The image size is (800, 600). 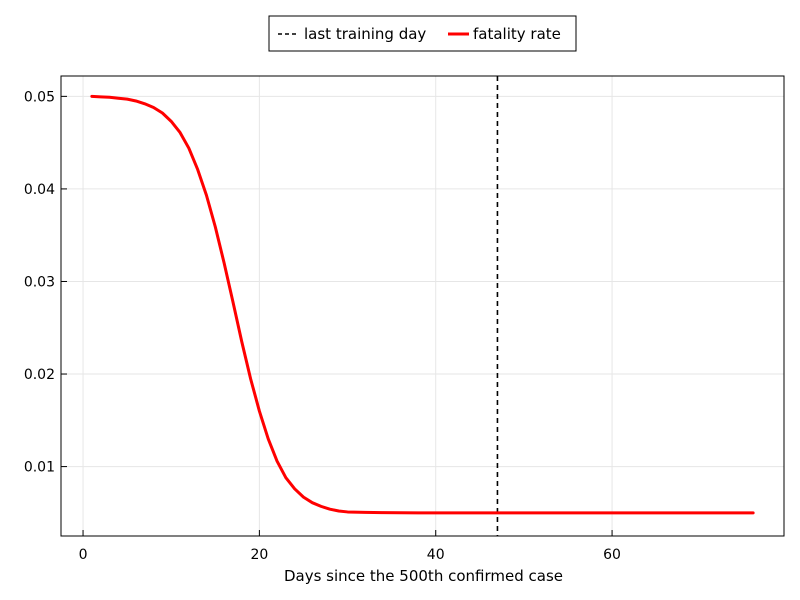 I want to click on legend: last training day fatality rate, so click(x=422, y=33).